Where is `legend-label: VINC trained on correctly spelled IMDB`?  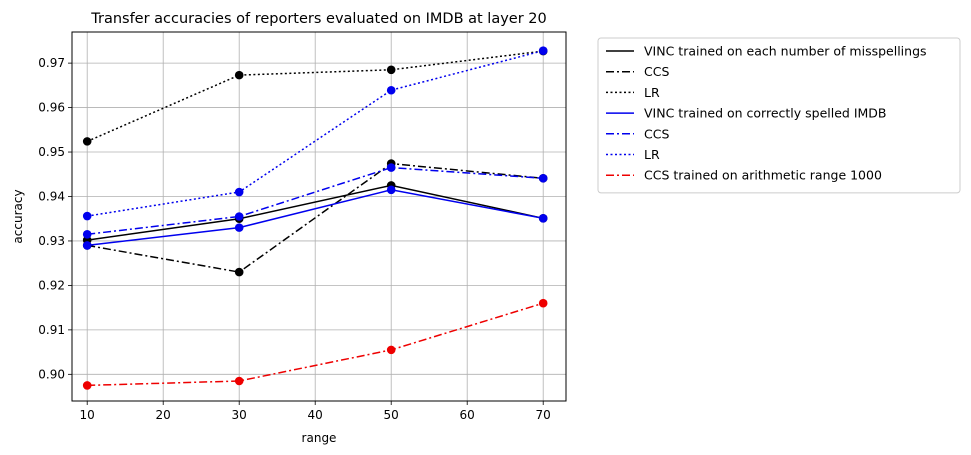
legend-label: VINC trained on correctly spelled IMDB is located at coordinates (765, 113).